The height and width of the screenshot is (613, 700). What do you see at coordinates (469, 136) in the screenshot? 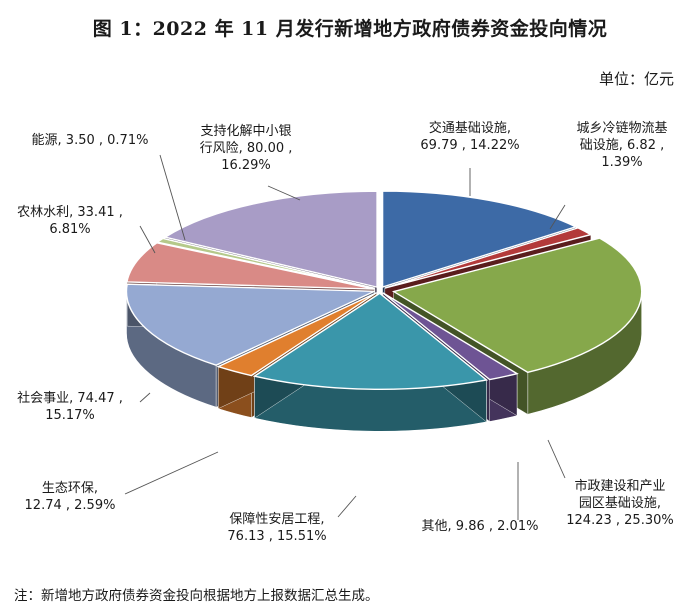
I see `slice-label-1: 交通基础设施, 69.79 , 14.22%` at bounding box center [469, 136].